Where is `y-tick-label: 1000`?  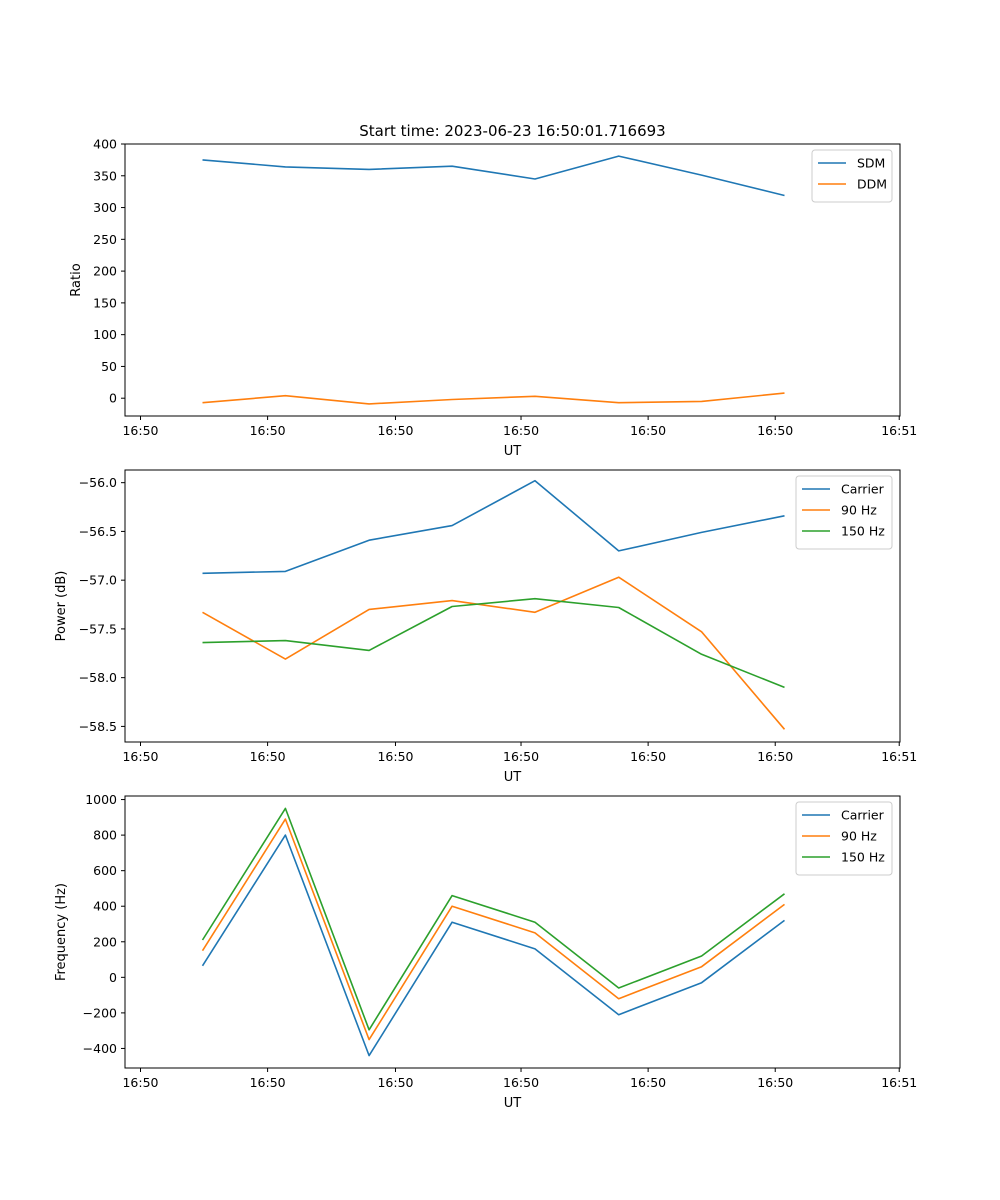 y-tick-label: 1000 is located at coordinates (101, 799).